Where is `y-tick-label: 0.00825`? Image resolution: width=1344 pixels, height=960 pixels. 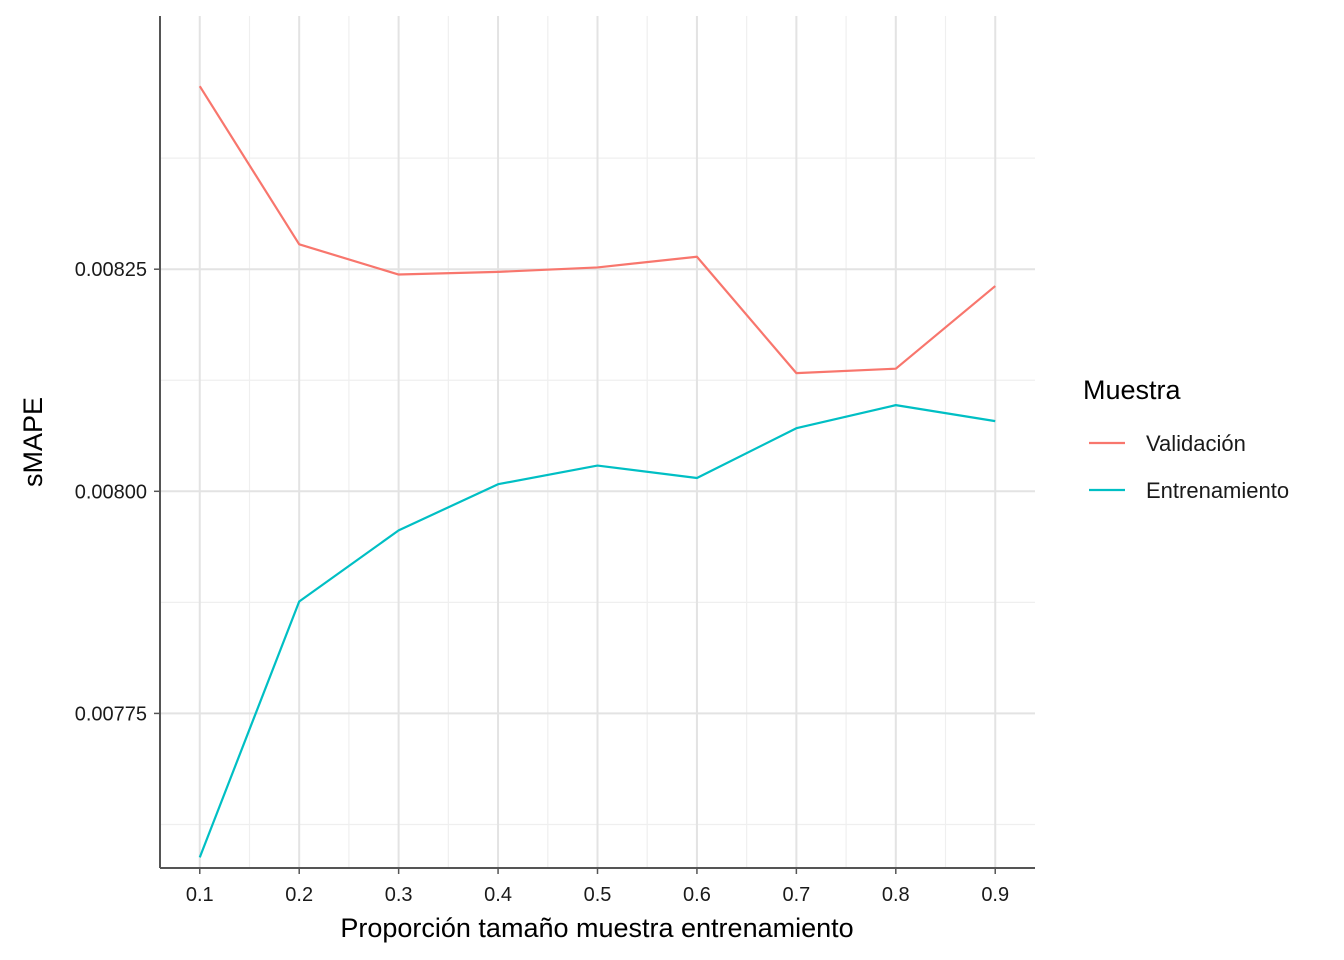 y-tick-label: 0.00825 is located at coordinates (111, 270).